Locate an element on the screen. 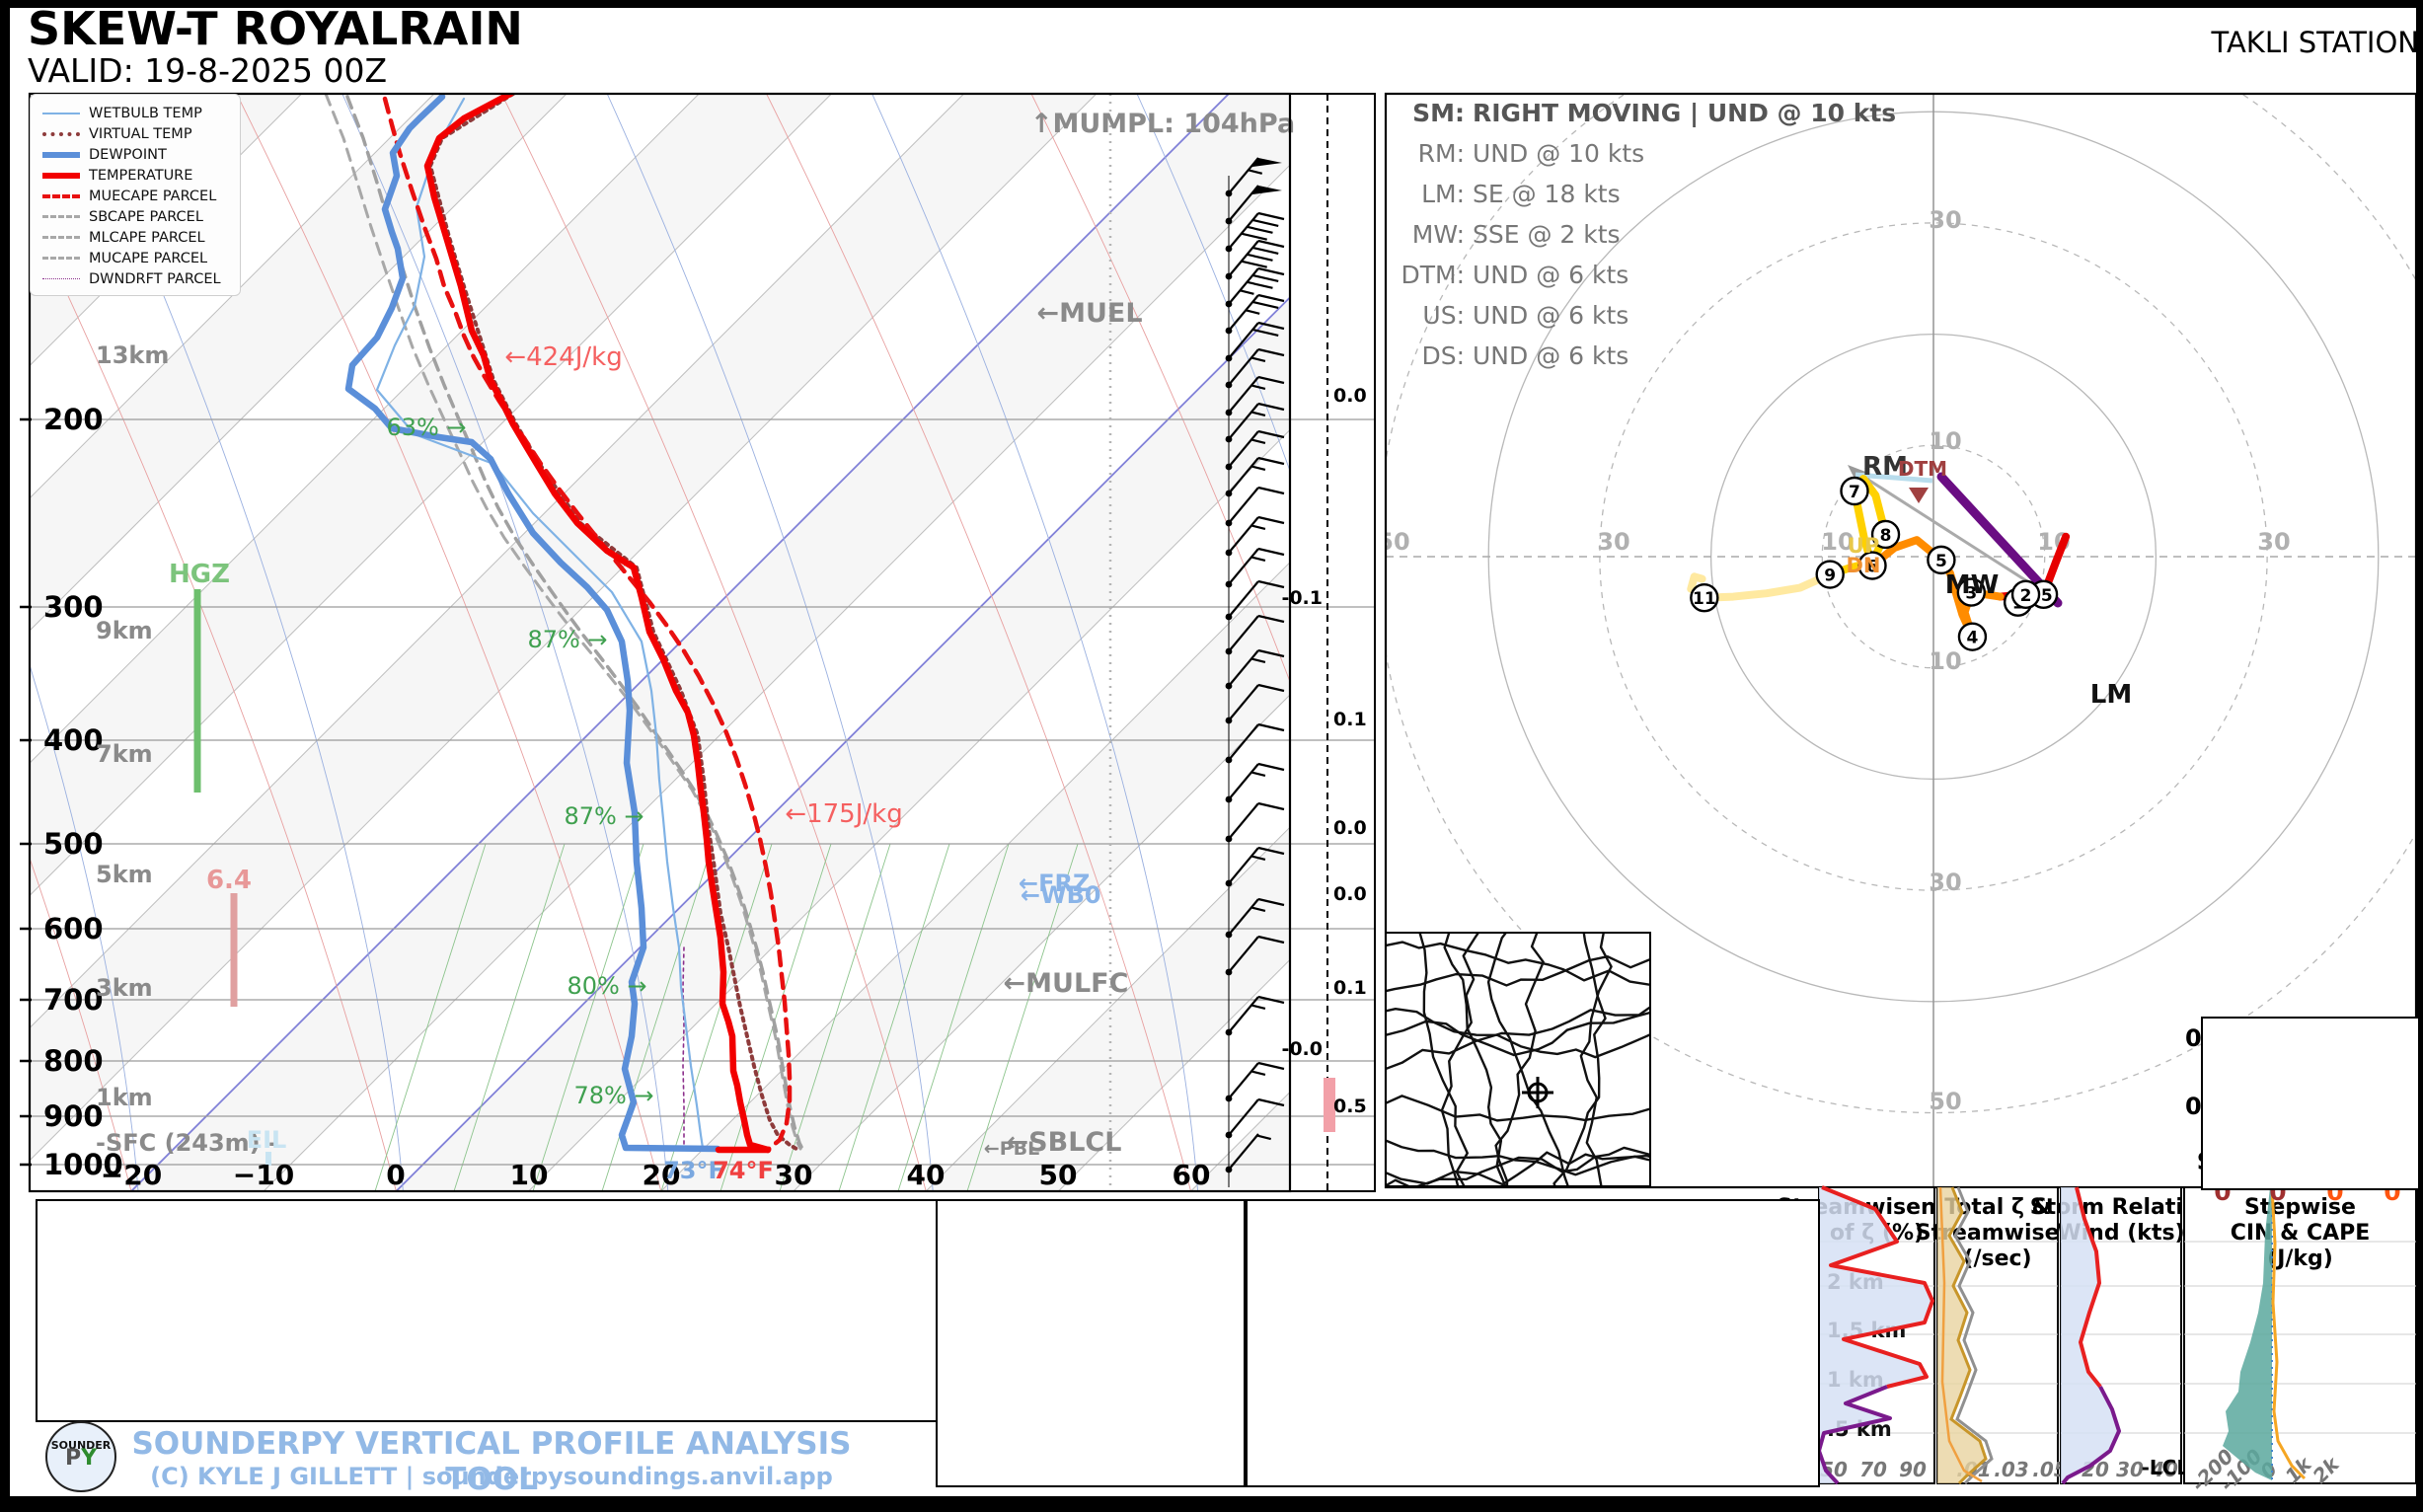 This screenshot has width=2423, height=1512. skewt-annotation: HGZ is located at coordinates (200, 575).